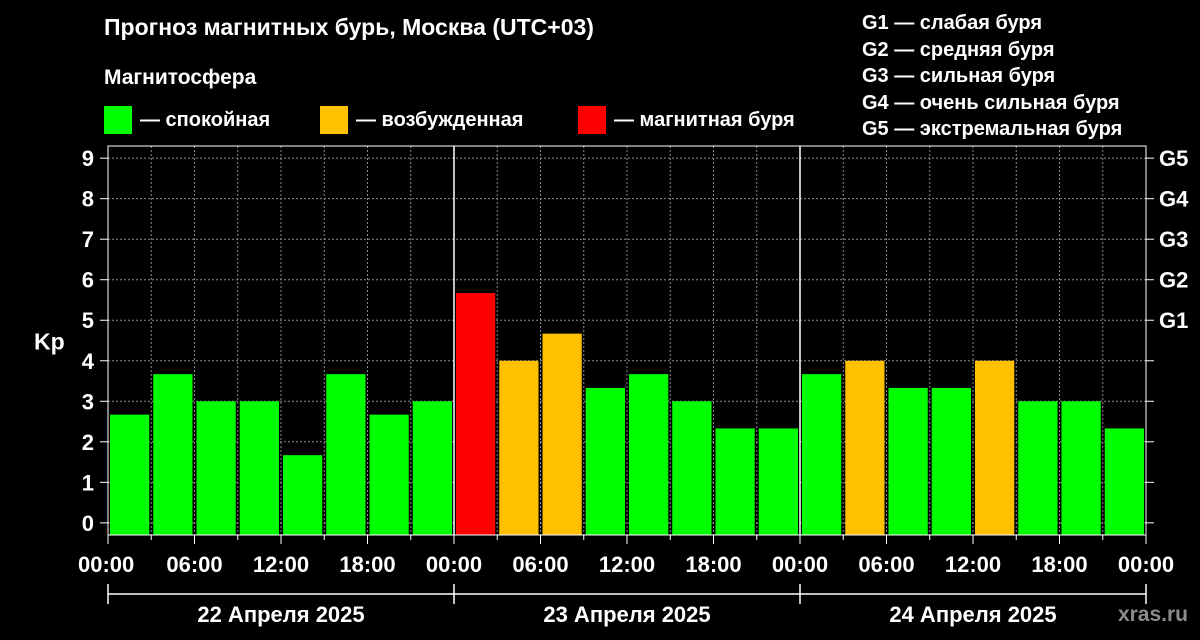 This screenshot has height=640, width=1200. I want to click on g-scale-item: G3 — сильная буря, so click(959, 76).